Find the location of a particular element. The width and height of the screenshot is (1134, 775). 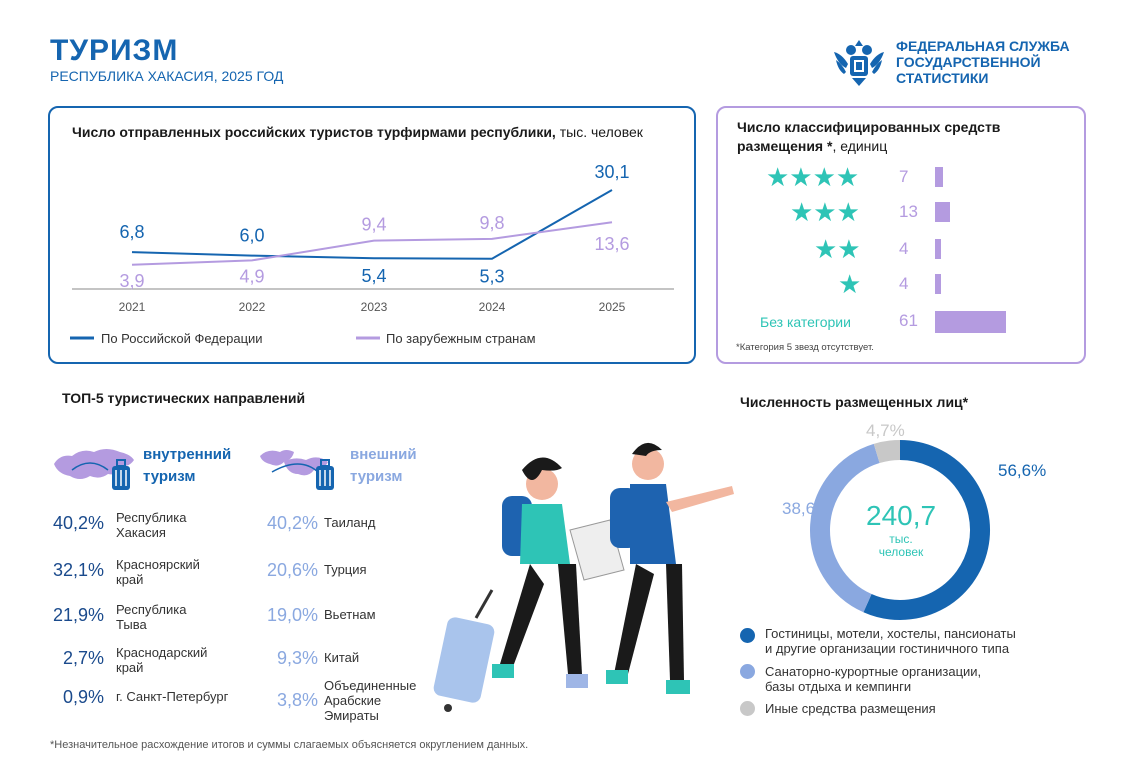

eagle-emblem-icon is located at coordinates (859, 63).